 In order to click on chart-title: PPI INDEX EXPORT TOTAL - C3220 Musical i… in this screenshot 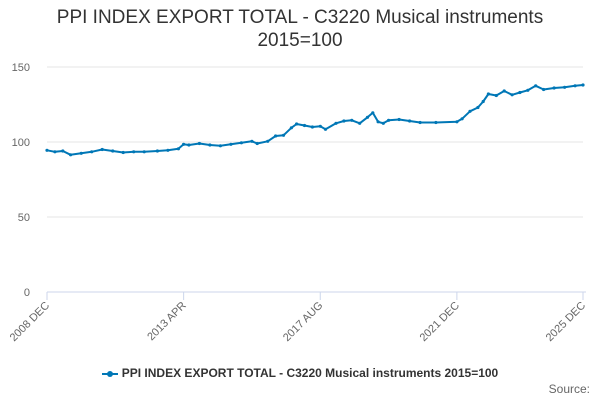, I will do `click(300, 29)`.